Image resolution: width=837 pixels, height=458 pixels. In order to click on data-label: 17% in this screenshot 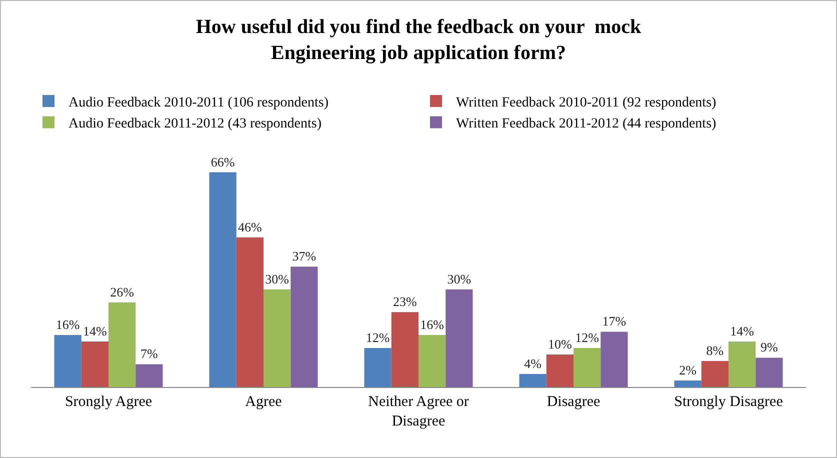, I will do `click(614, 321)`.